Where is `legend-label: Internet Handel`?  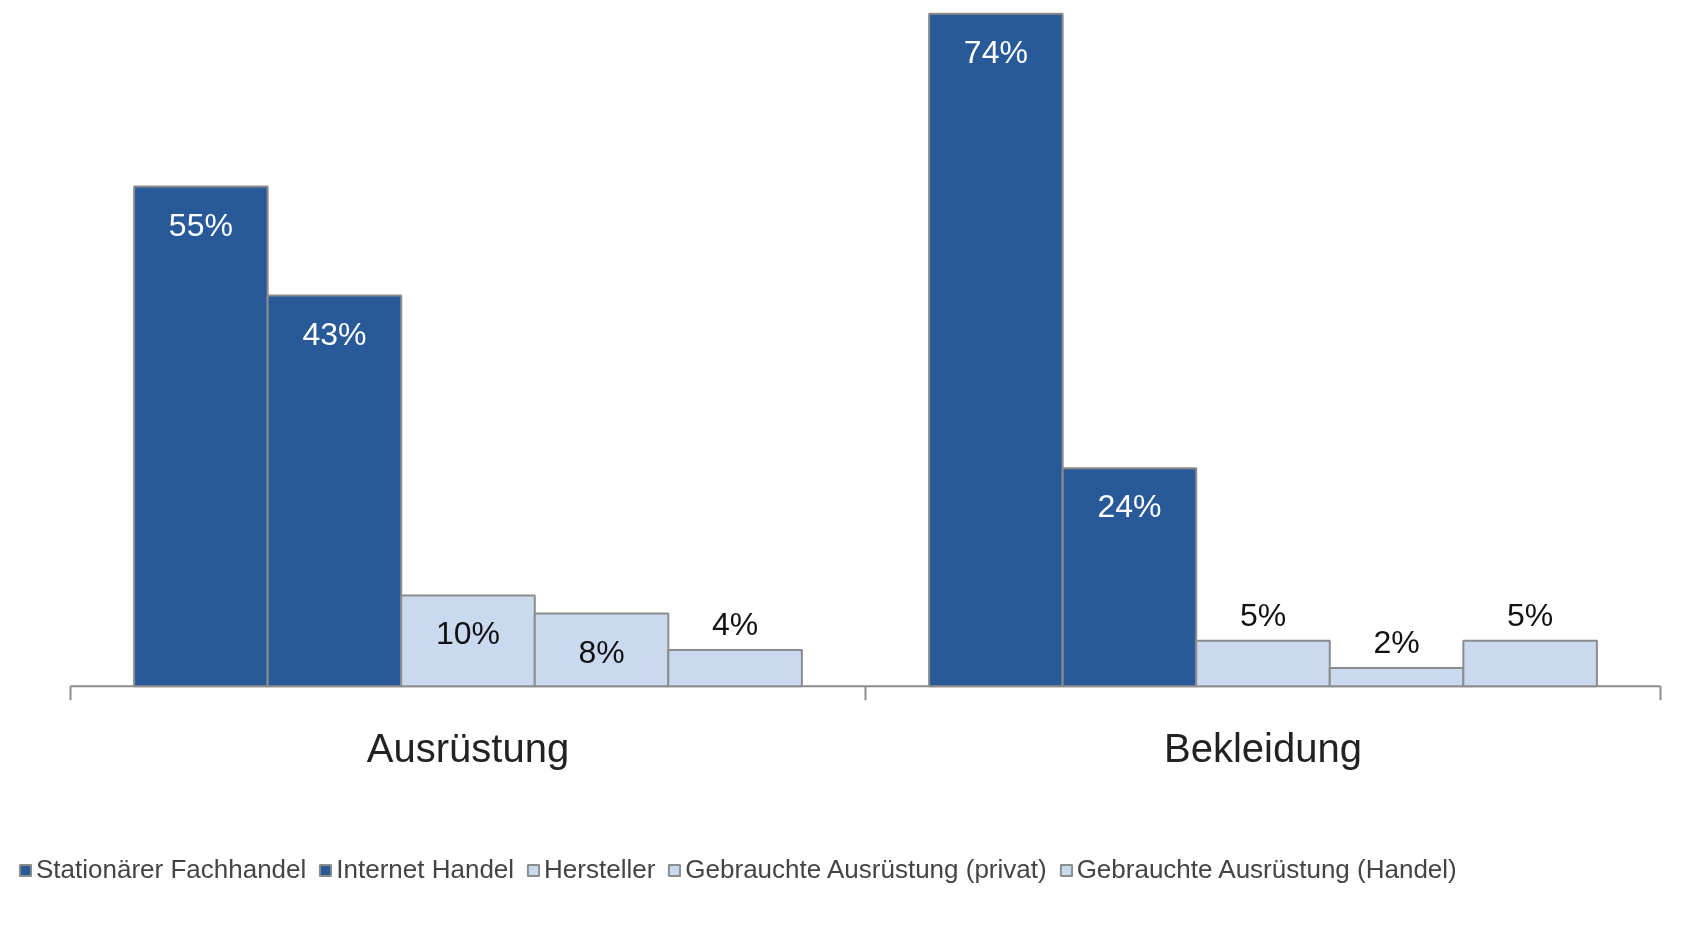
legend-label: Internet Handel is located at coordinates (425, 869).